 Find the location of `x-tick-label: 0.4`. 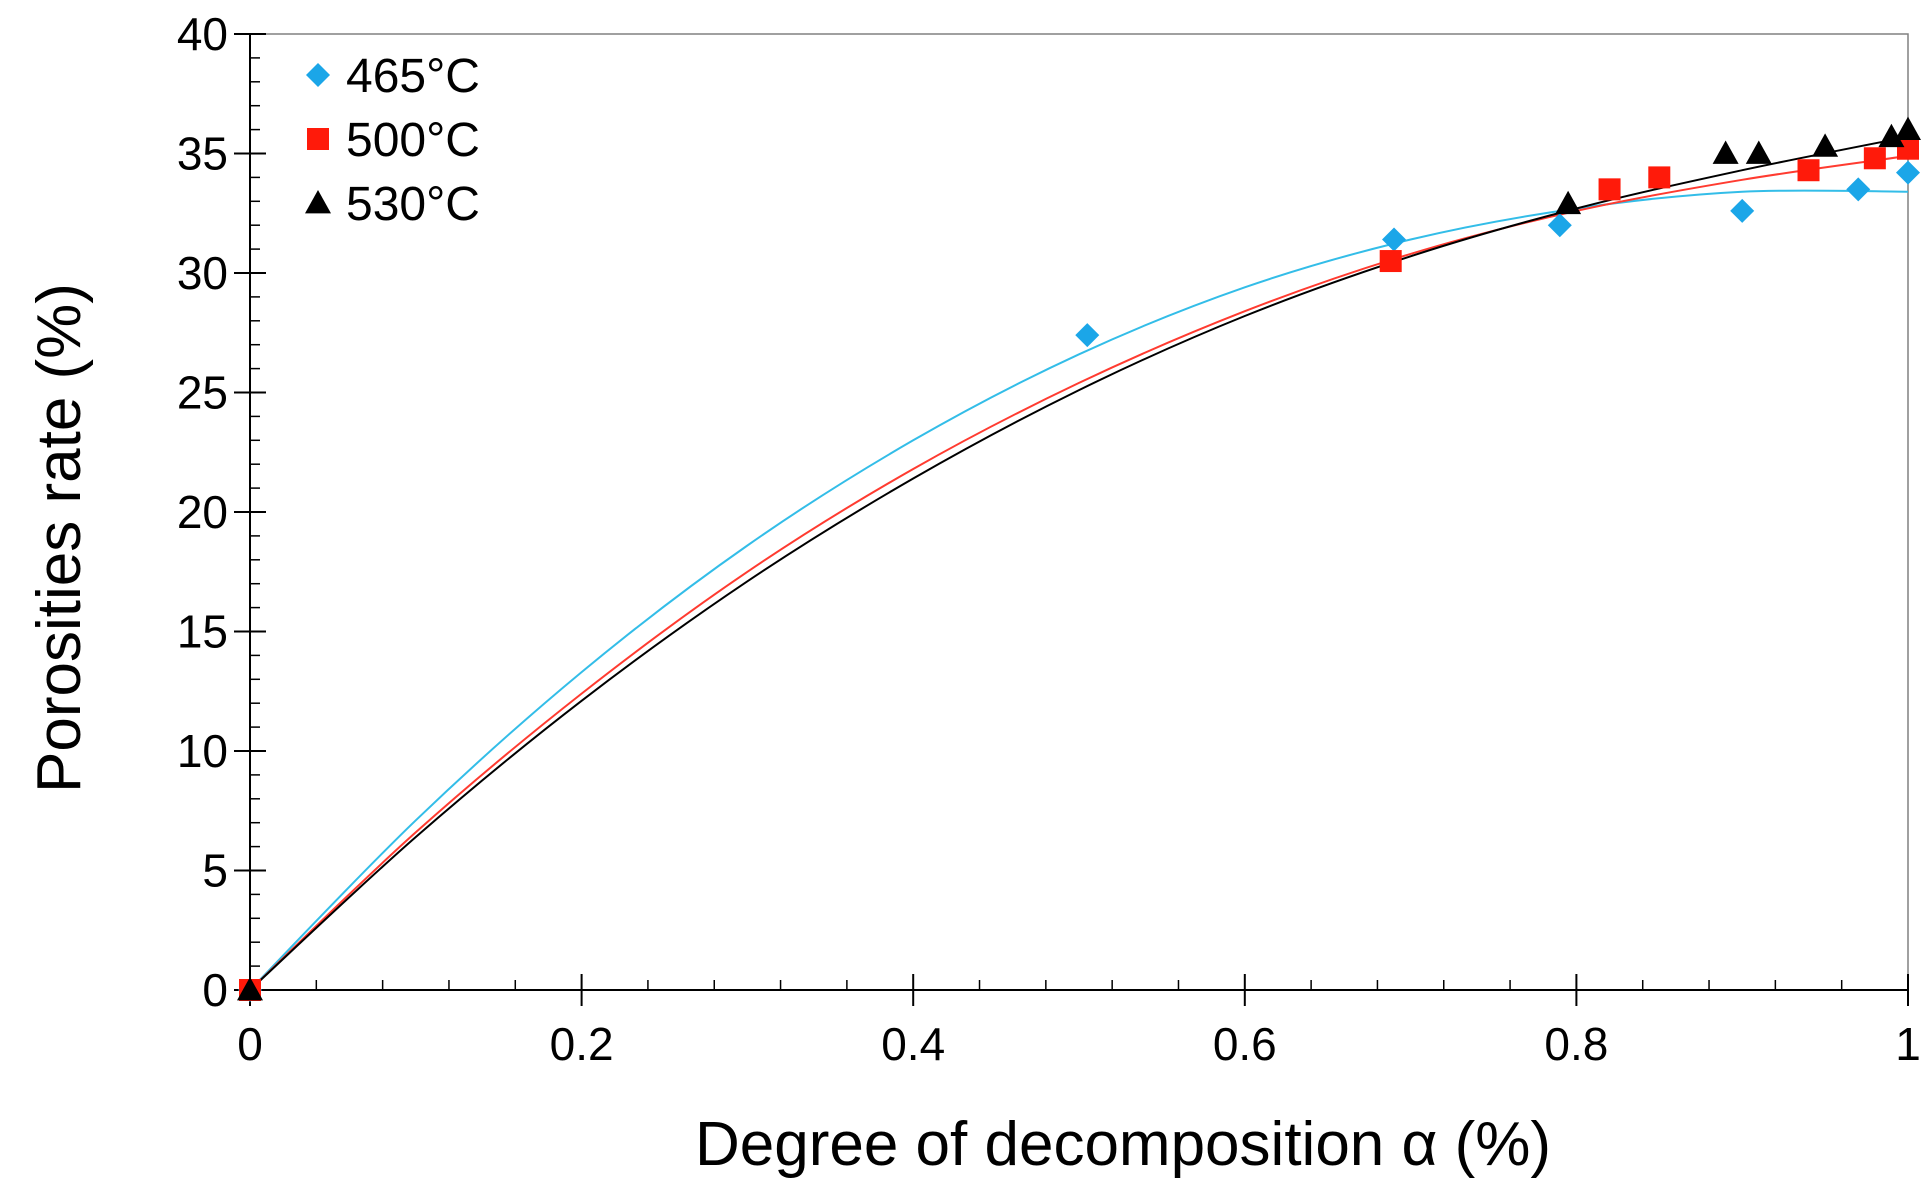

x-tick-label: 0.4 is located at coordinates (913, 1044).